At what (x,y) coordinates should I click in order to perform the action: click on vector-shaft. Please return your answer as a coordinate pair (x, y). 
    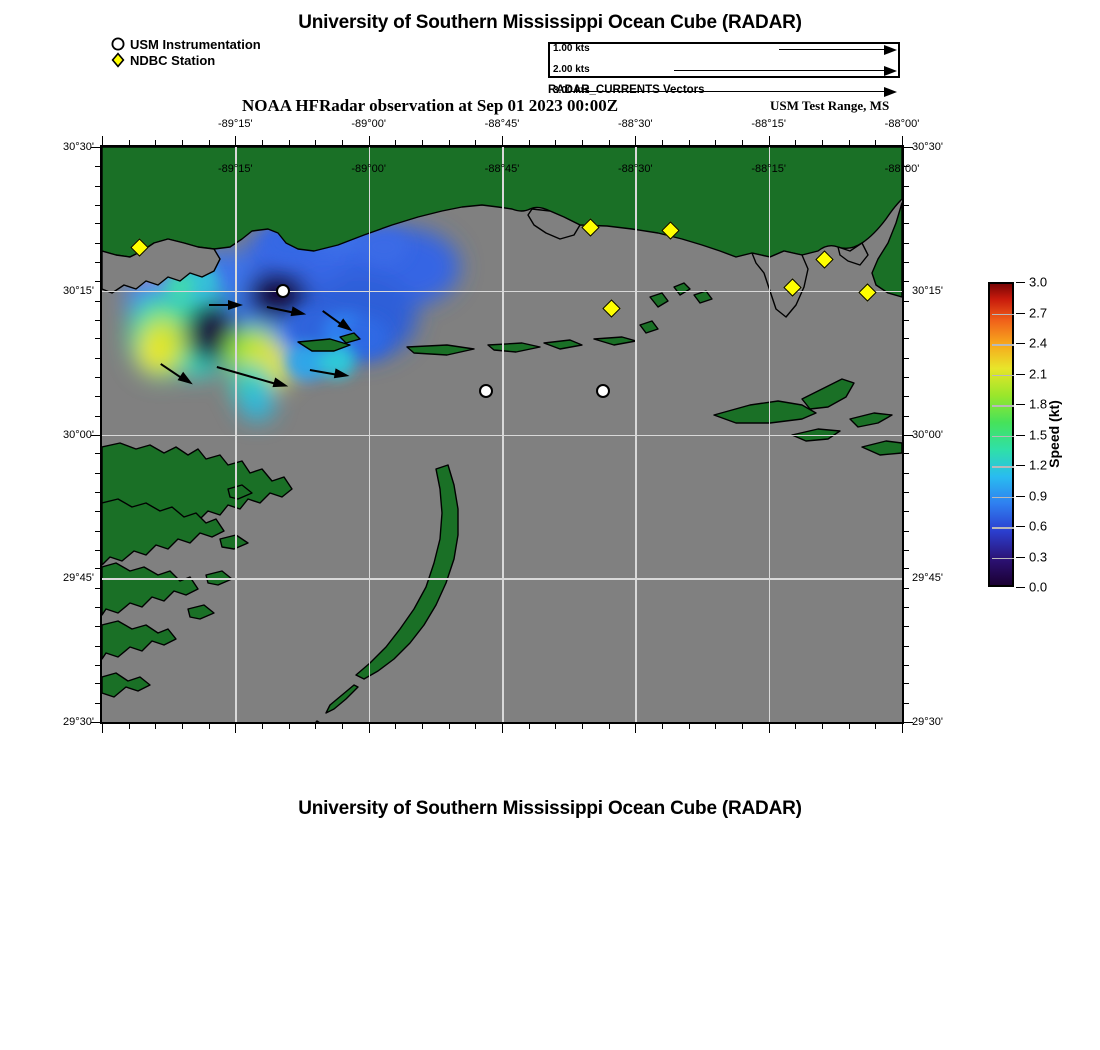
    Looking at the image, I should click on (322, 372).